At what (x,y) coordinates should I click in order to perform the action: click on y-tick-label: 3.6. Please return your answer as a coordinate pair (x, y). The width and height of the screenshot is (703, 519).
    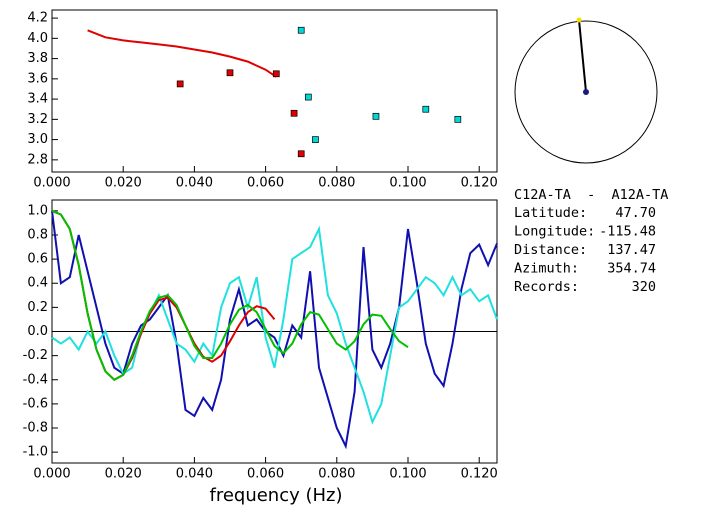
    Looking at the image, I should click on (37, 78).